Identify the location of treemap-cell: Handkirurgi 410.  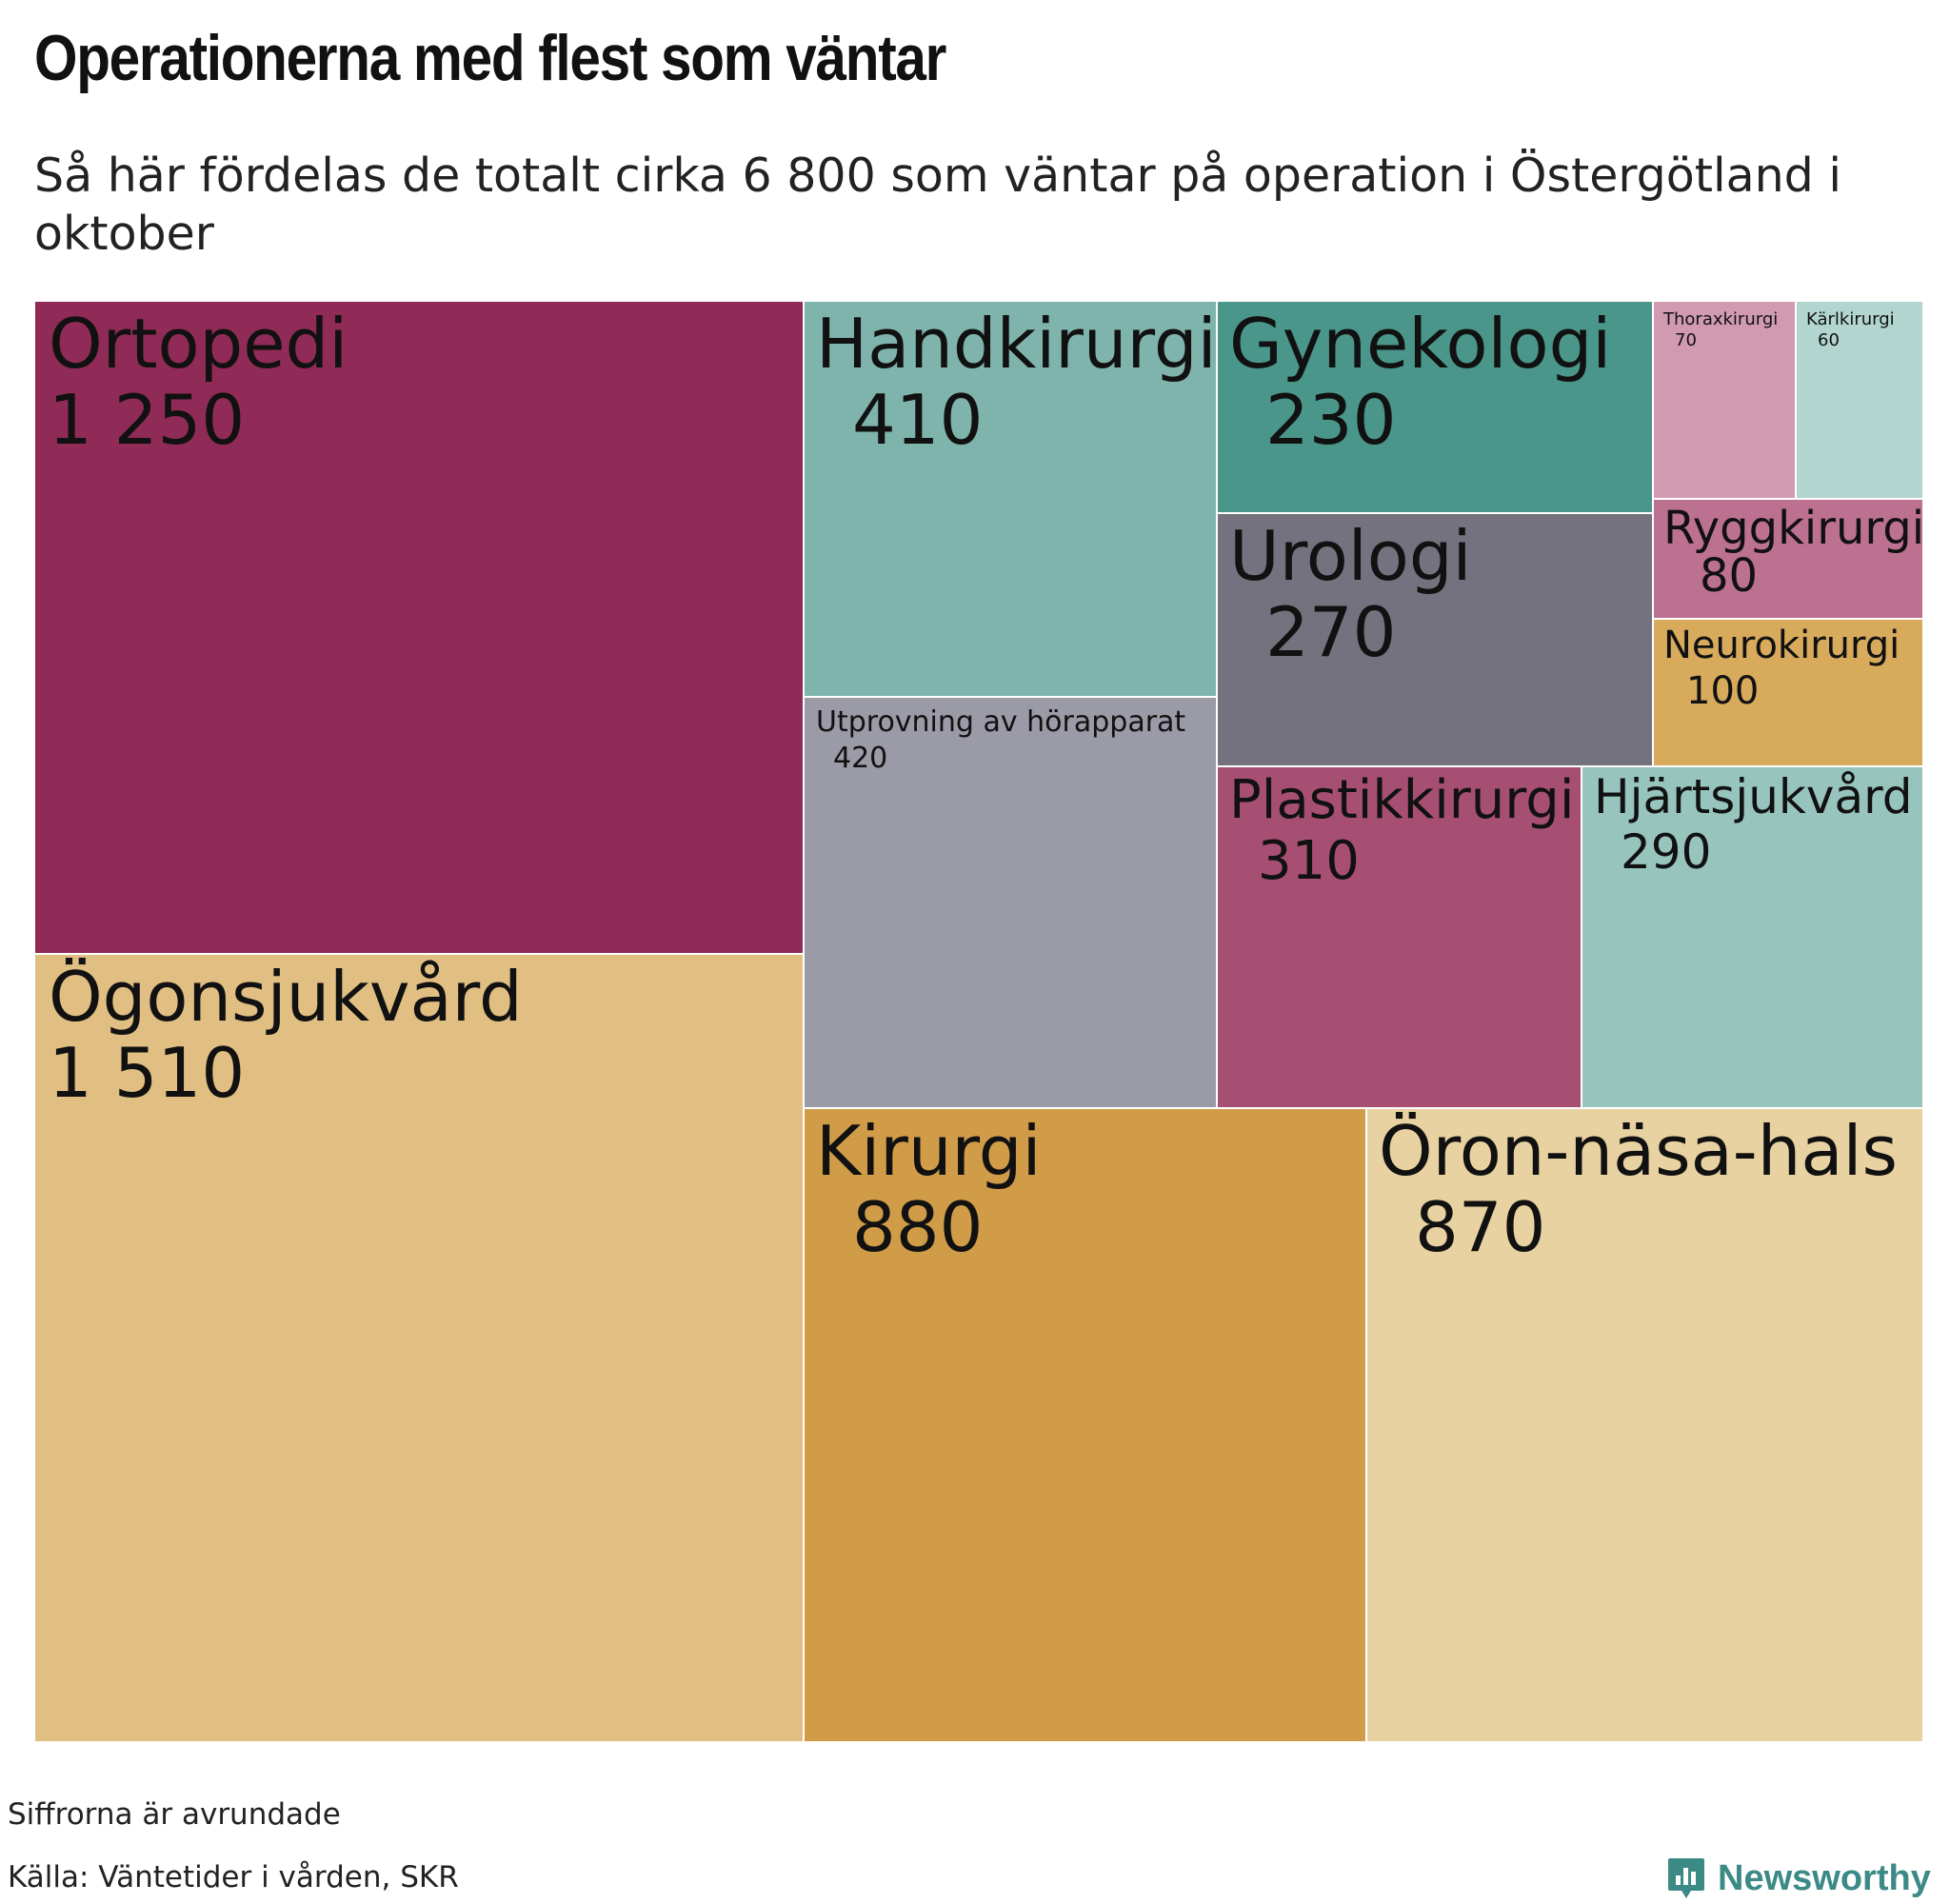
(1010, 499).